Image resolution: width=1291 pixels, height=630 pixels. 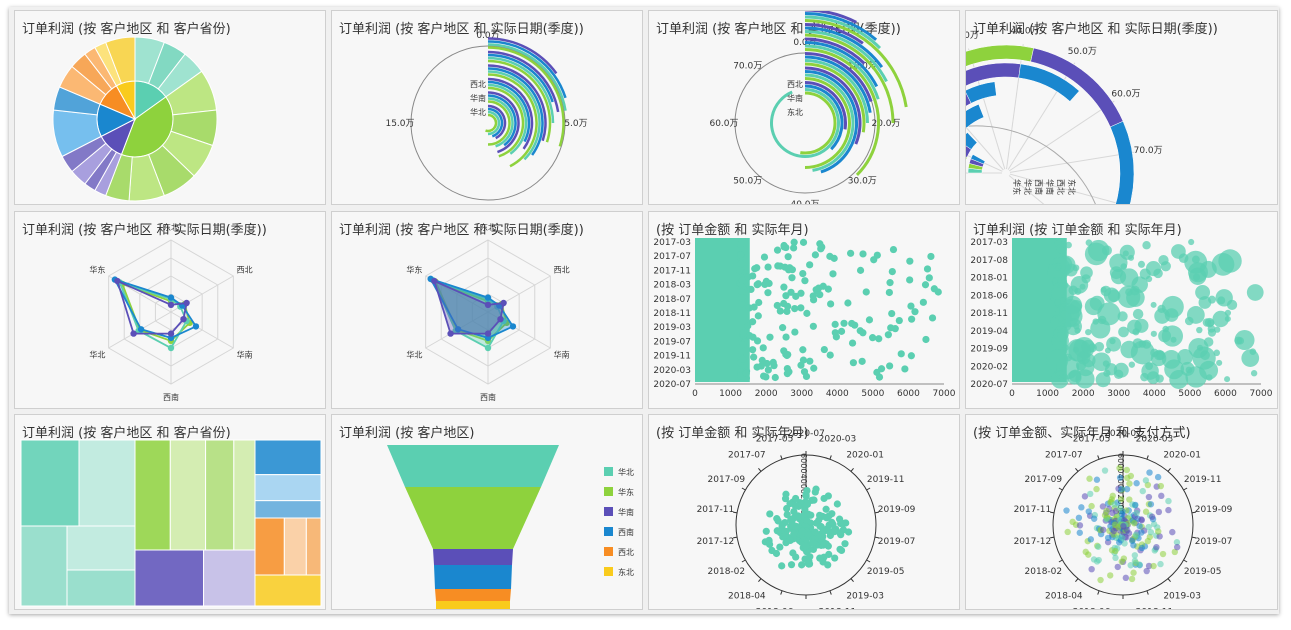 I want to click on radar-series-line, so click(x=151, y=307).